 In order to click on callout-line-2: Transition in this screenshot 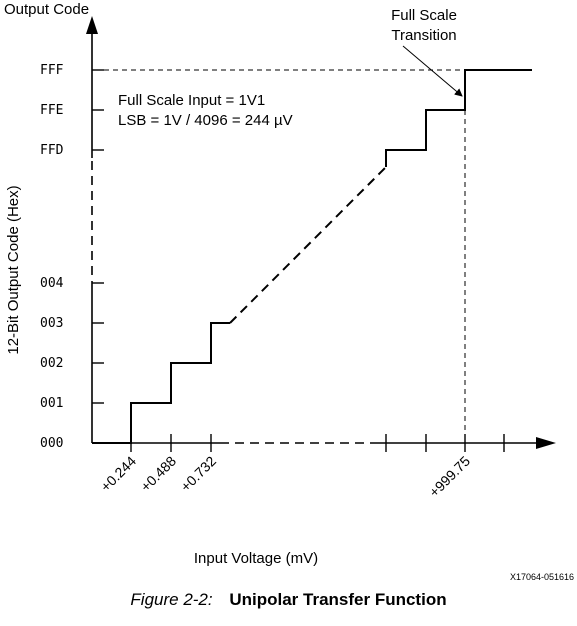, I will do `click(423, 35)`.